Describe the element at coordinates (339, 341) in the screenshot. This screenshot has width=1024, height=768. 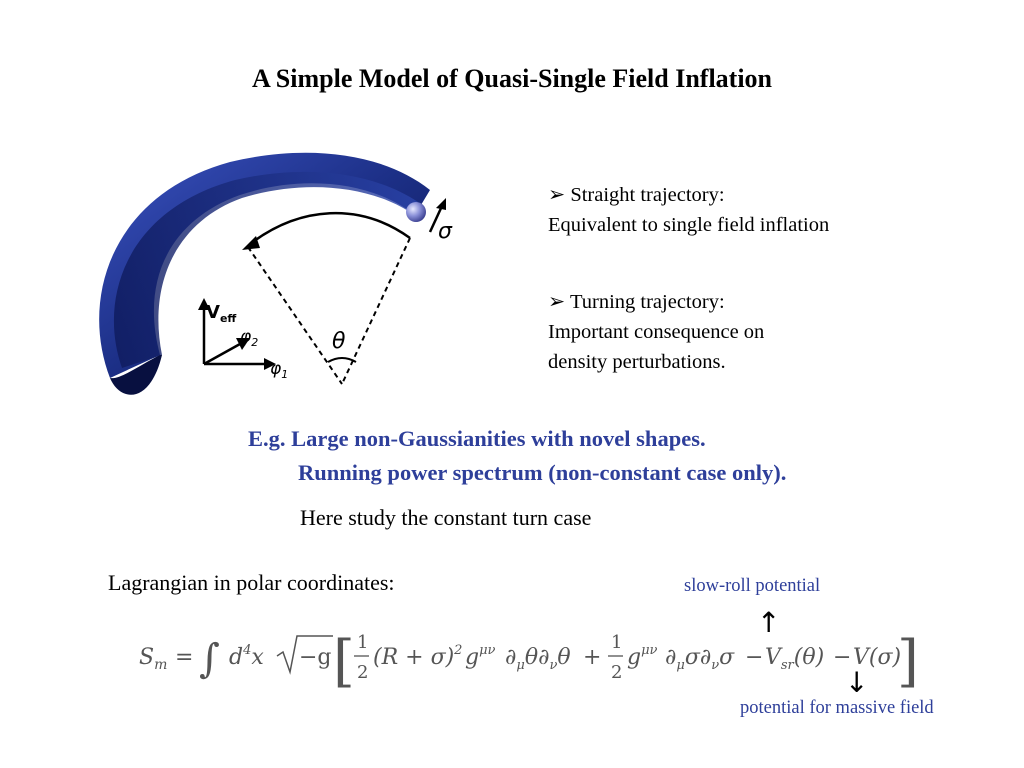
I see `theta-label: θ` at that location.